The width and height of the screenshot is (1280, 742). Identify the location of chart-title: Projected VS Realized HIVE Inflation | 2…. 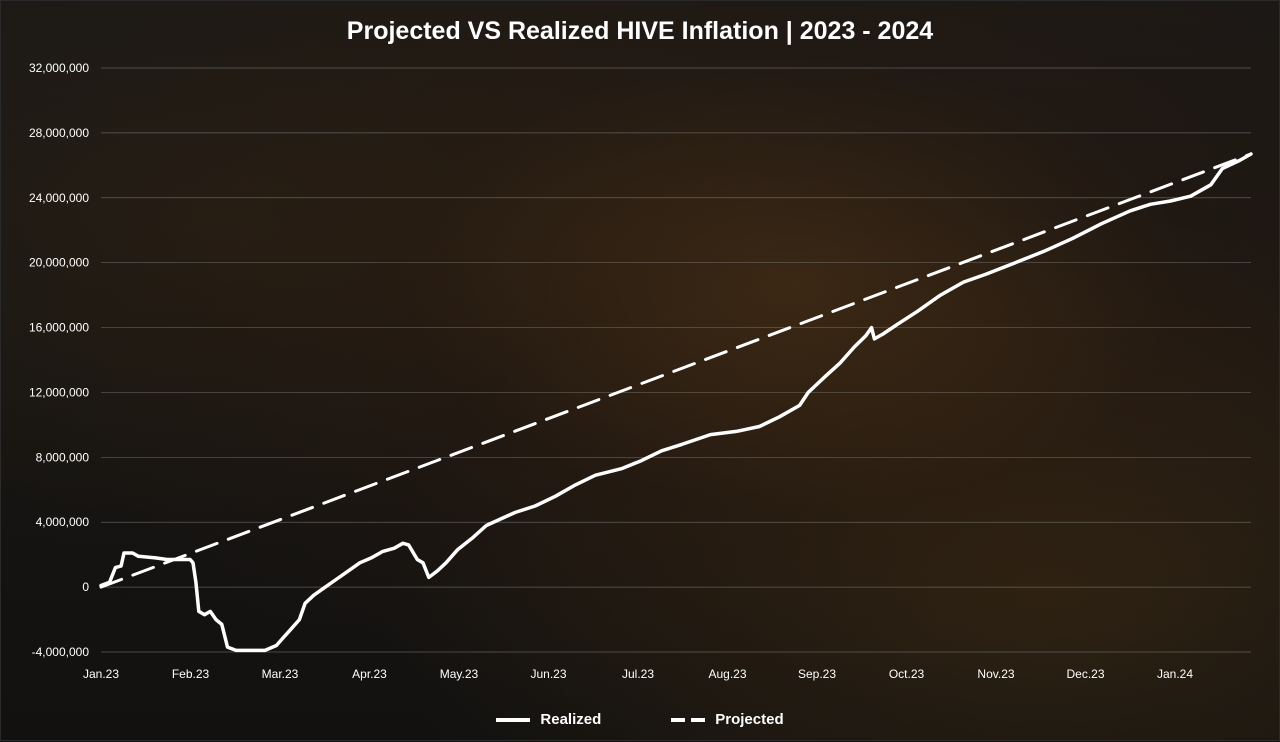
(640, 31).